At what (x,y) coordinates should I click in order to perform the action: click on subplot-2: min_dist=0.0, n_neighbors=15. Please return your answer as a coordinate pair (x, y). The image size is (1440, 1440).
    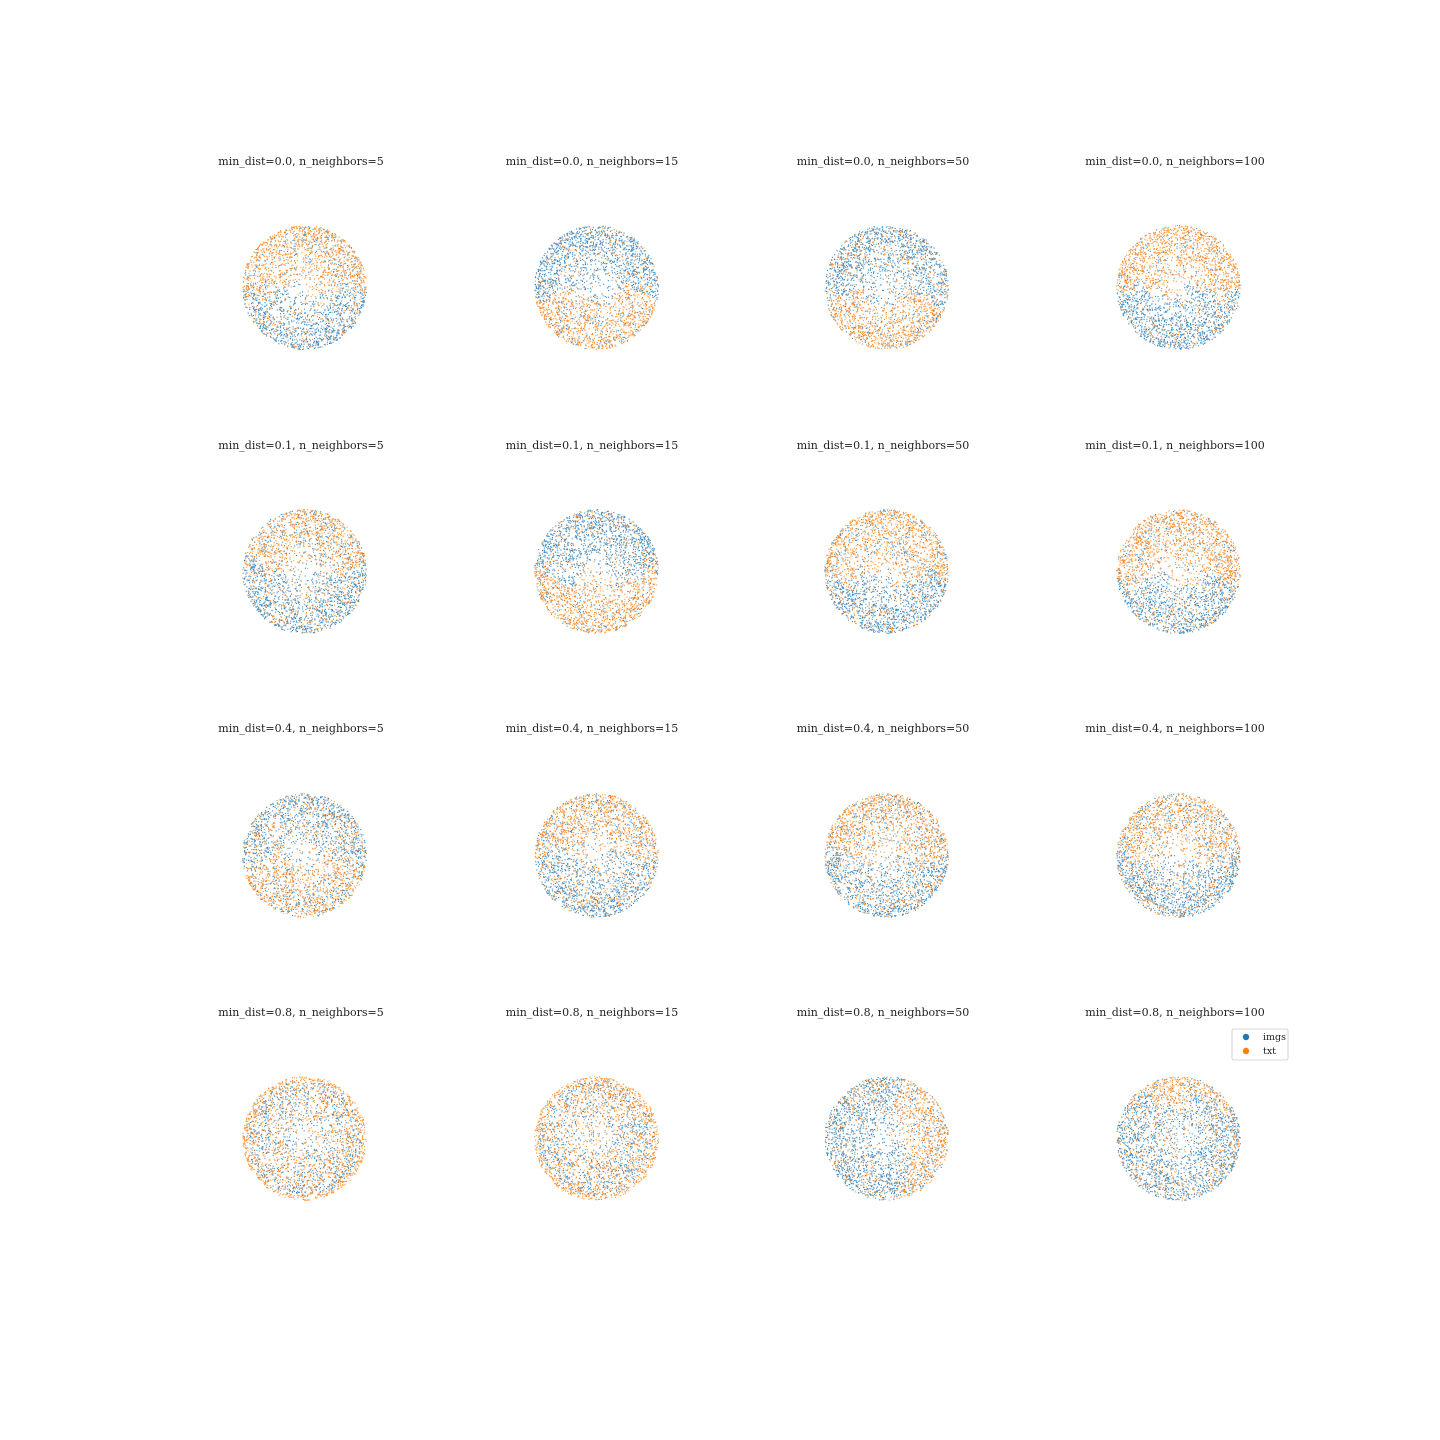
    Looking at the image, I should click on (592, 252).